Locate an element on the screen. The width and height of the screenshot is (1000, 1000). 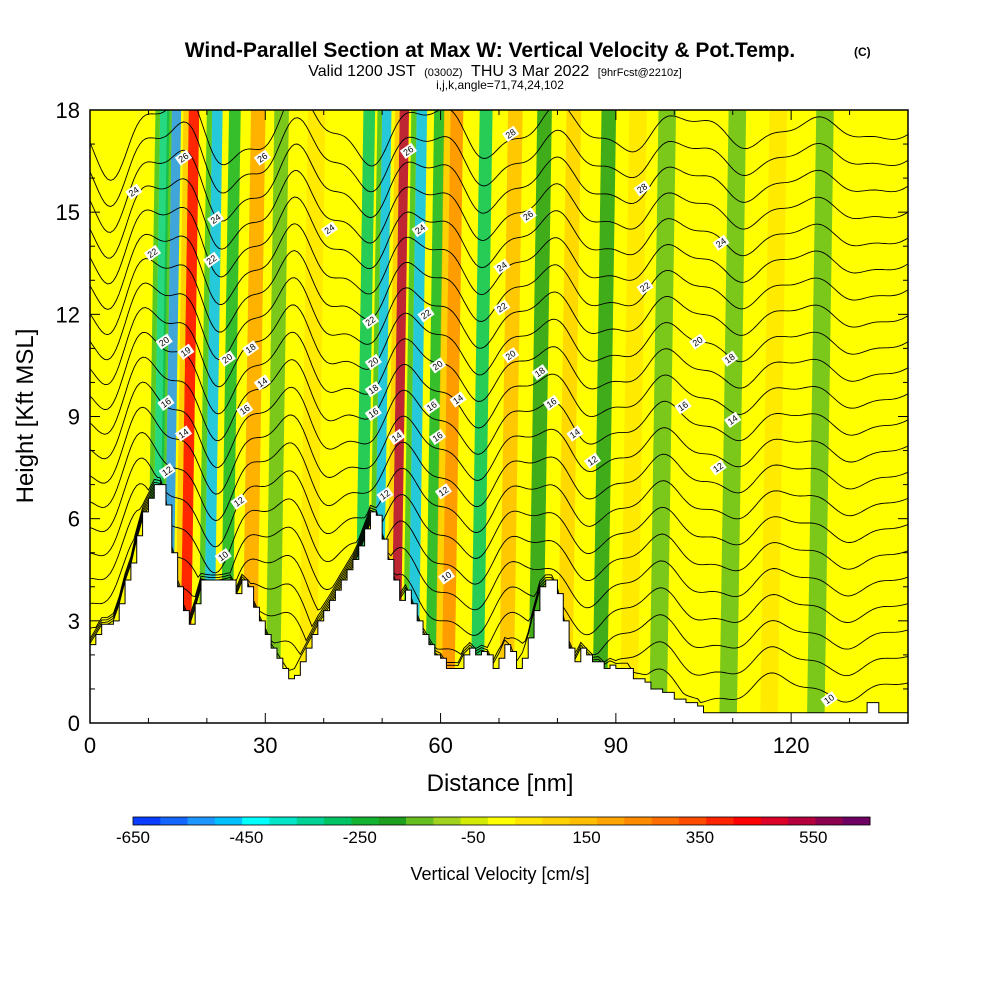
utc-time: (0300Z) is located at coordinates (443, 73).